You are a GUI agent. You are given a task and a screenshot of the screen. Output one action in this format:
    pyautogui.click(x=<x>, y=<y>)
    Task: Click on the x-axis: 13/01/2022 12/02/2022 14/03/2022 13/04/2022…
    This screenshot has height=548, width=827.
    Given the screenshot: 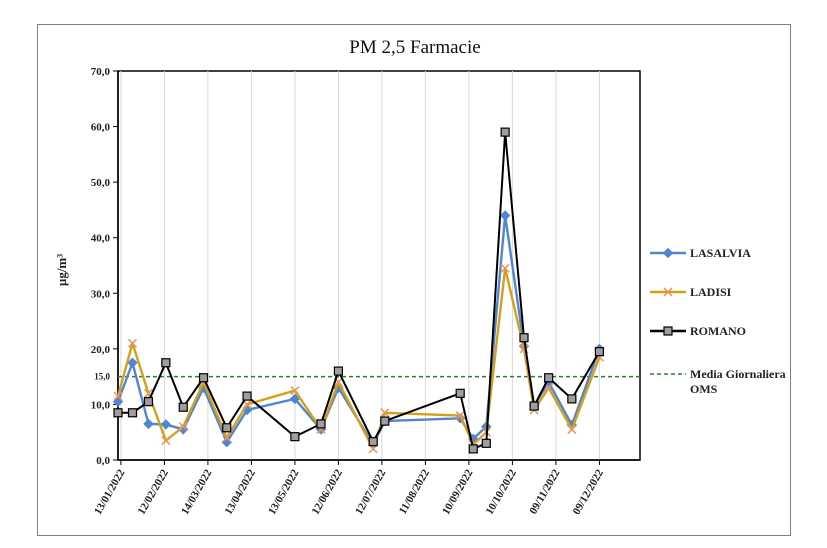 What is the action you would take?
    pyautogui.click(x=366, y=488)
    